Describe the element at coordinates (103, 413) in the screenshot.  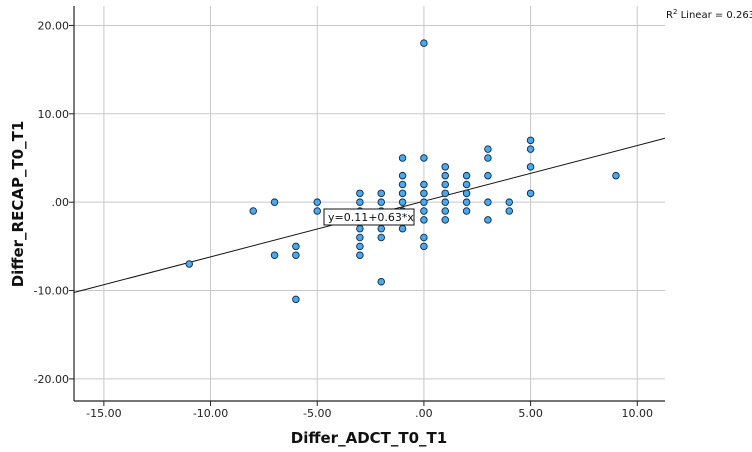
I see `x-tick-label: -15.00` at that location.